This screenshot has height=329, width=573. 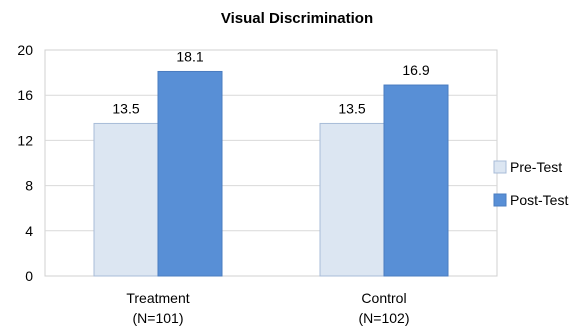 I want to click on data-label: 16.9, so click(x=415, y=70).